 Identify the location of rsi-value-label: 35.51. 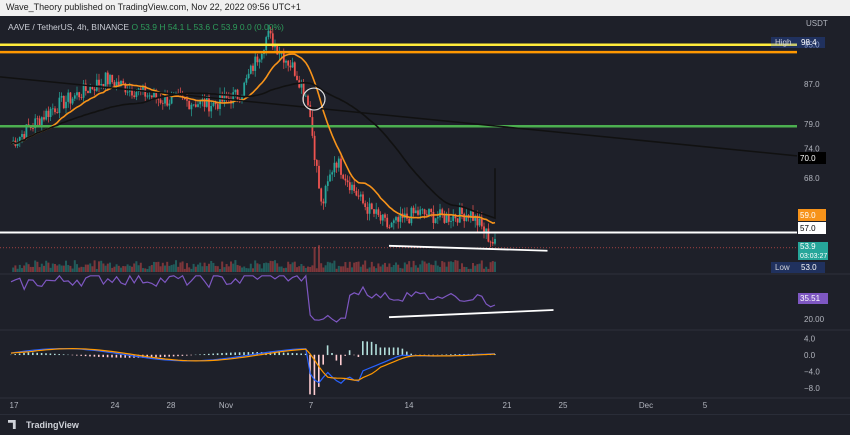
(810, 298).